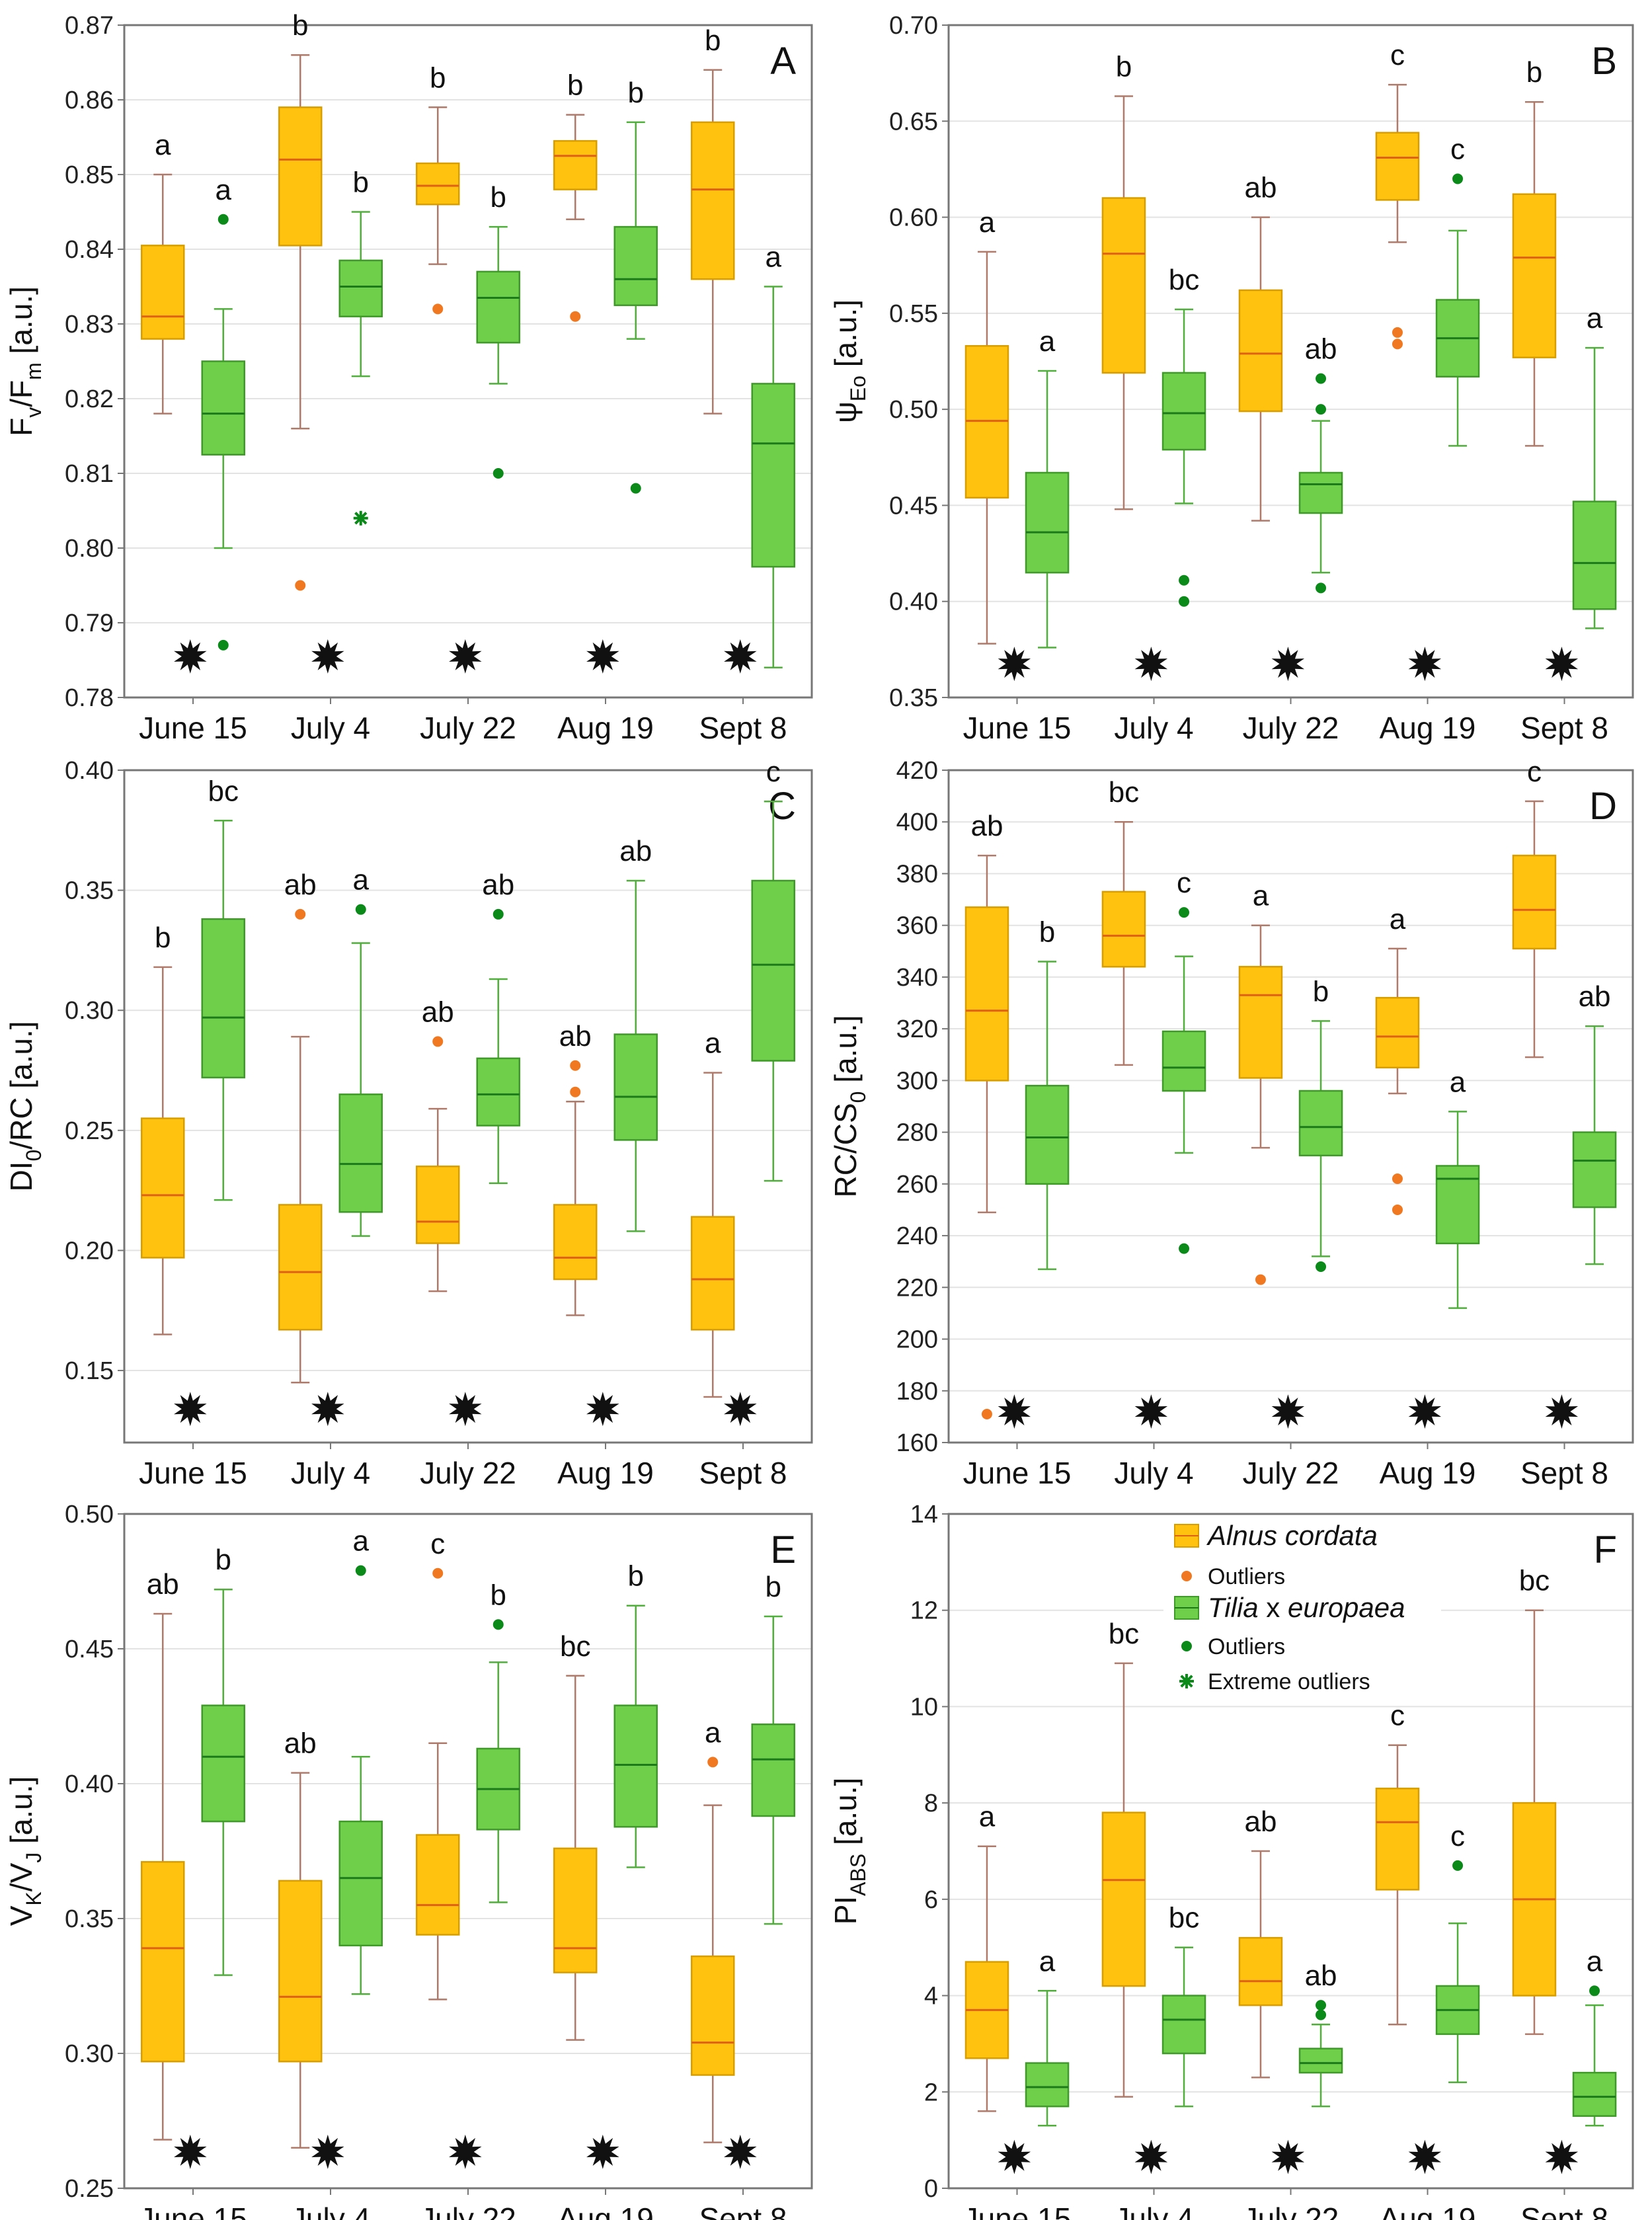 The width and height of the screenshot is (1652, 2220). I want to click on tilia-box-2: bc, so click(1183, 435).